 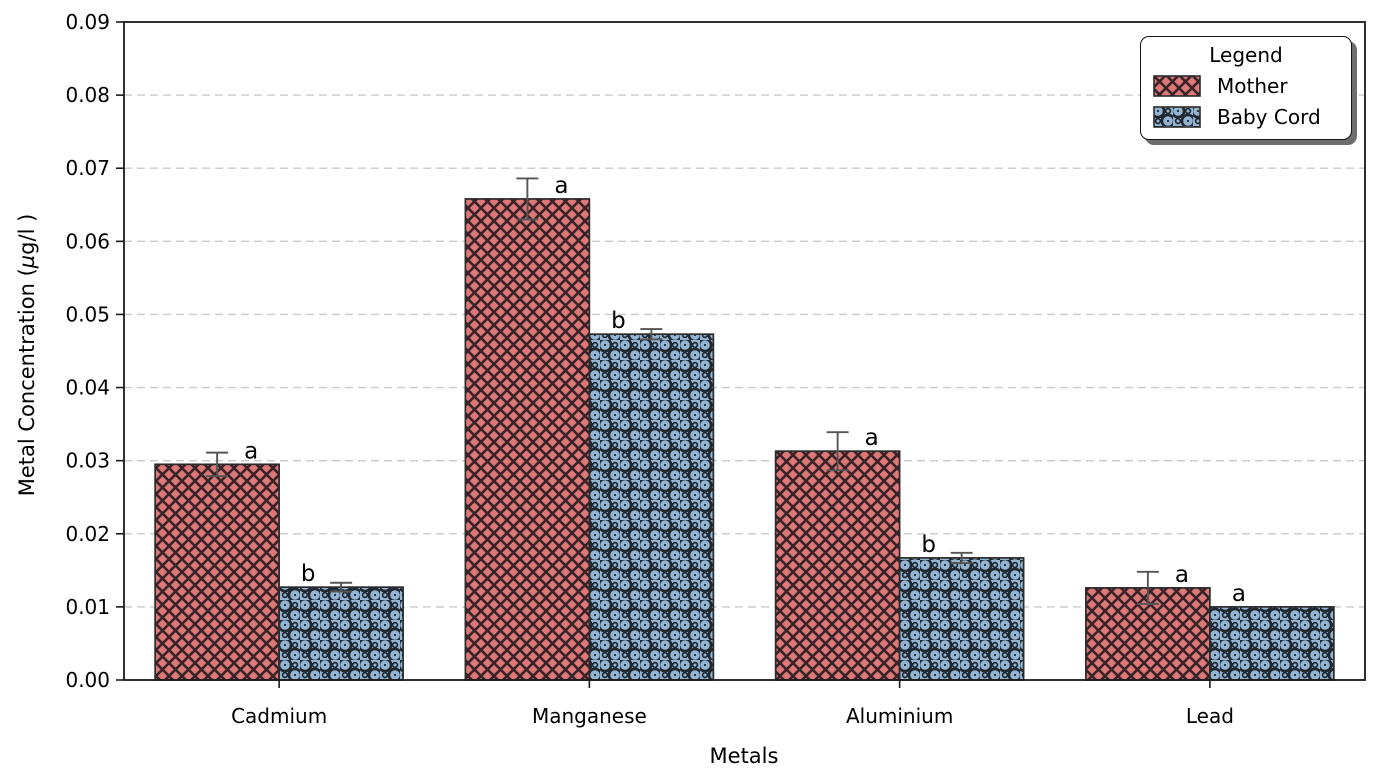 I want to click on x-axis-label: Metals, so click(x=744, y=756).